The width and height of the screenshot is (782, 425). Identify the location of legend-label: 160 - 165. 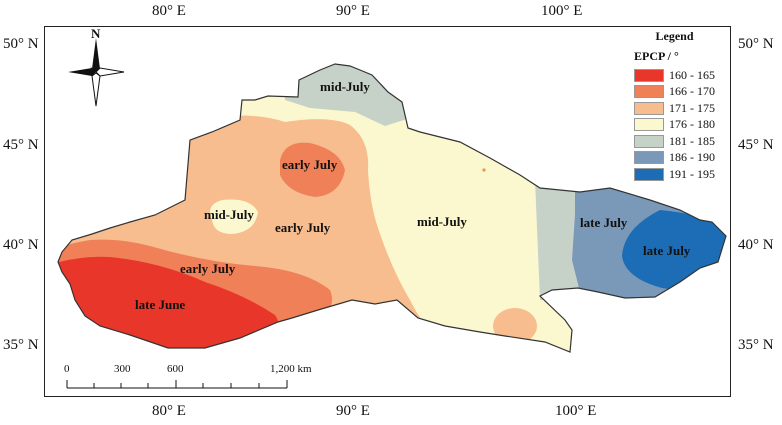
(692, 74).